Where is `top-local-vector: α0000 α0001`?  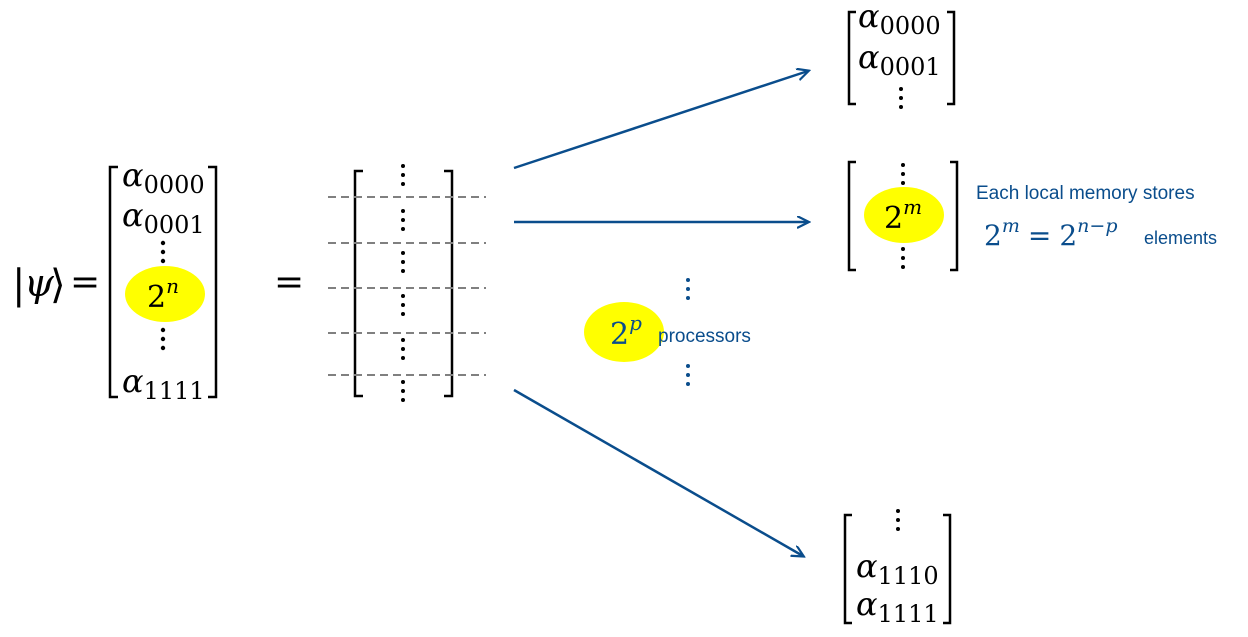 top-local-vector: α0000 α0001 is located at coordinates (901, 54).